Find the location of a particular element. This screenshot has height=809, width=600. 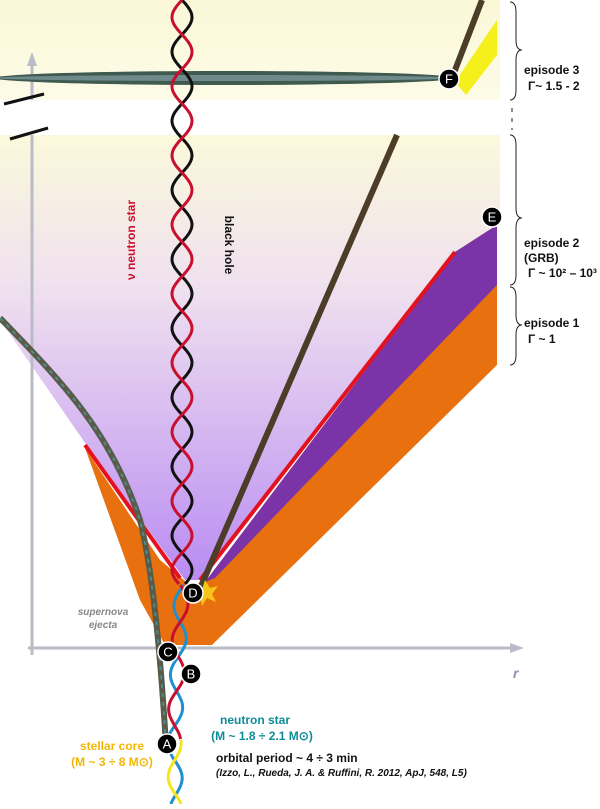

episode-note: (GRB) is located at coordinates (541, 258).